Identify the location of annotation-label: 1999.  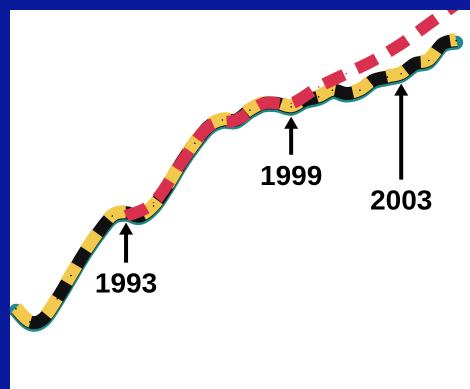
(291, 175).